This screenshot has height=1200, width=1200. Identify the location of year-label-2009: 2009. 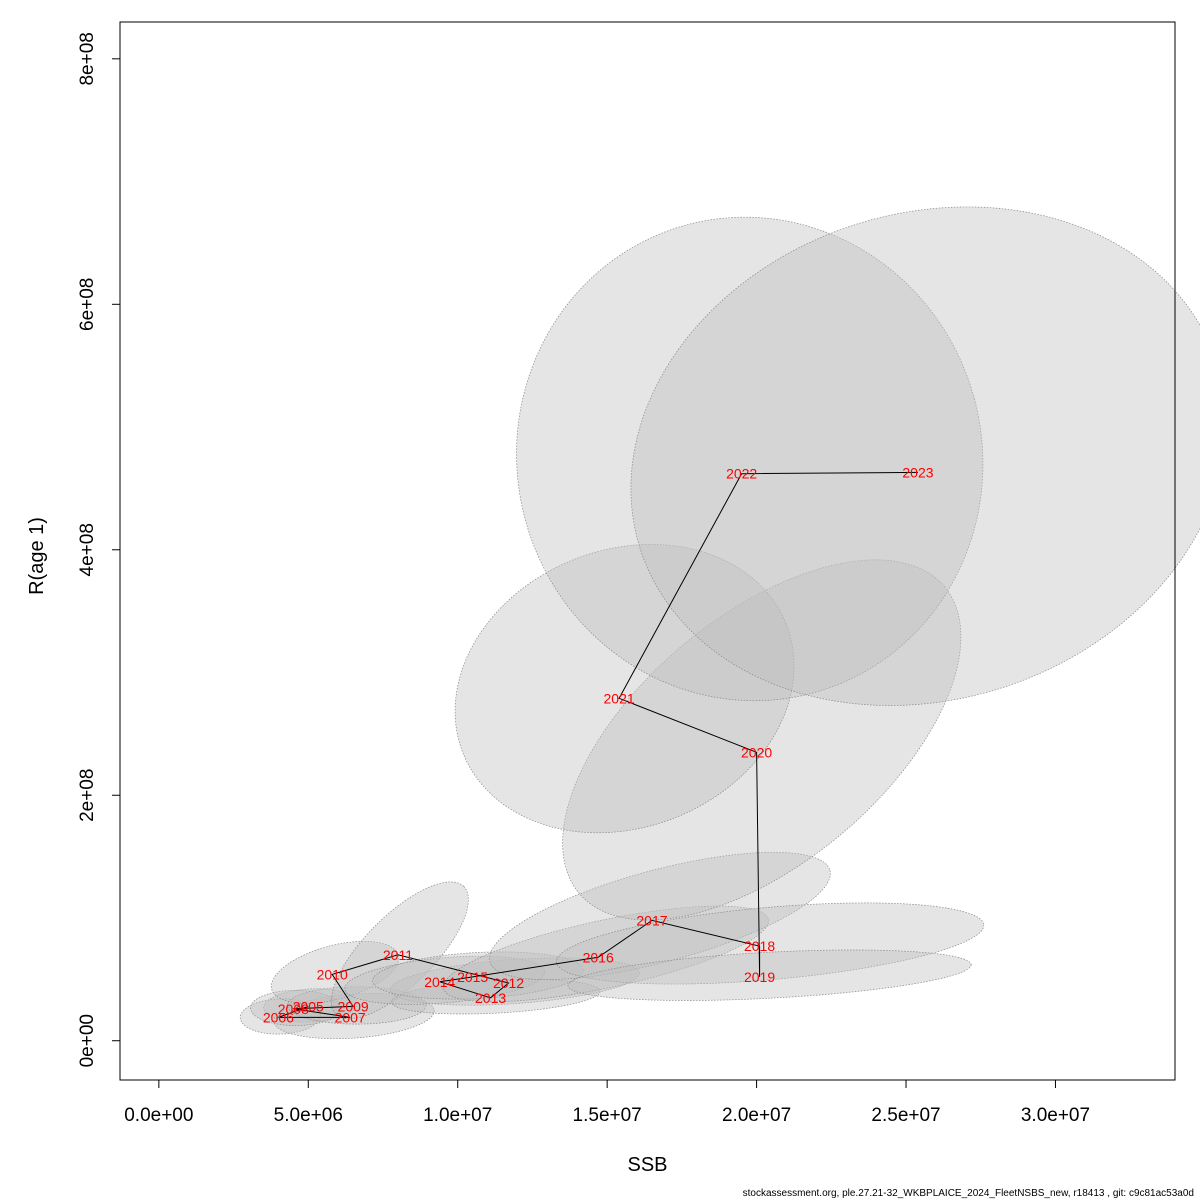
(353, 1006).